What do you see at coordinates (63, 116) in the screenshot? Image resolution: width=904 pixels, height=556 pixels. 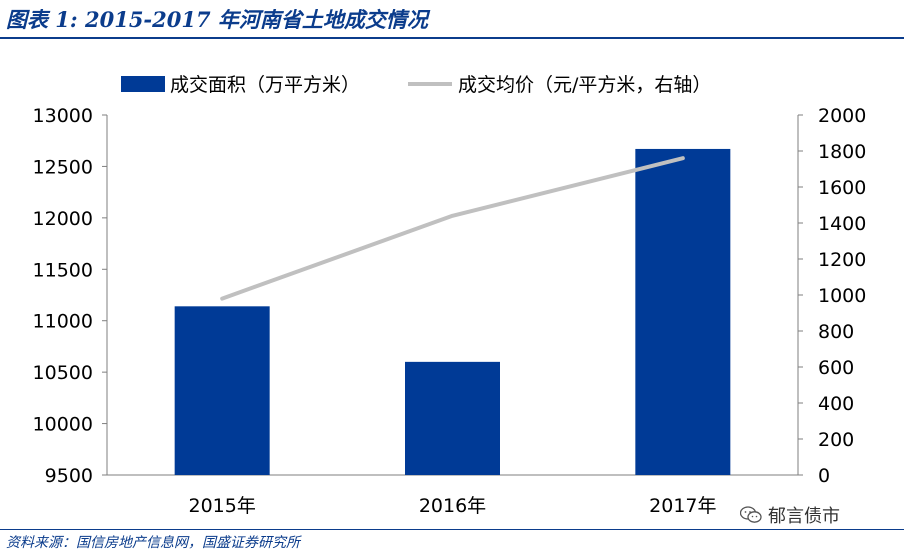 I see `y-tick-label-left: 13000` at bounding box center [63, 116].